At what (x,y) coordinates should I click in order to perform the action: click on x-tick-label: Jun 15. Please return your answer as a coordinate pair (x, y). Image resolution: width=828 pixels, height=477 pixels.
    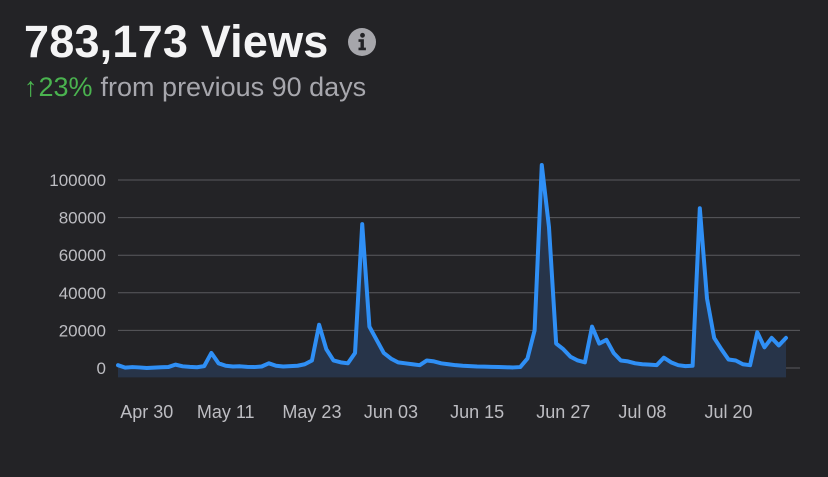
    Looking at the image, I should click on (477, 412).